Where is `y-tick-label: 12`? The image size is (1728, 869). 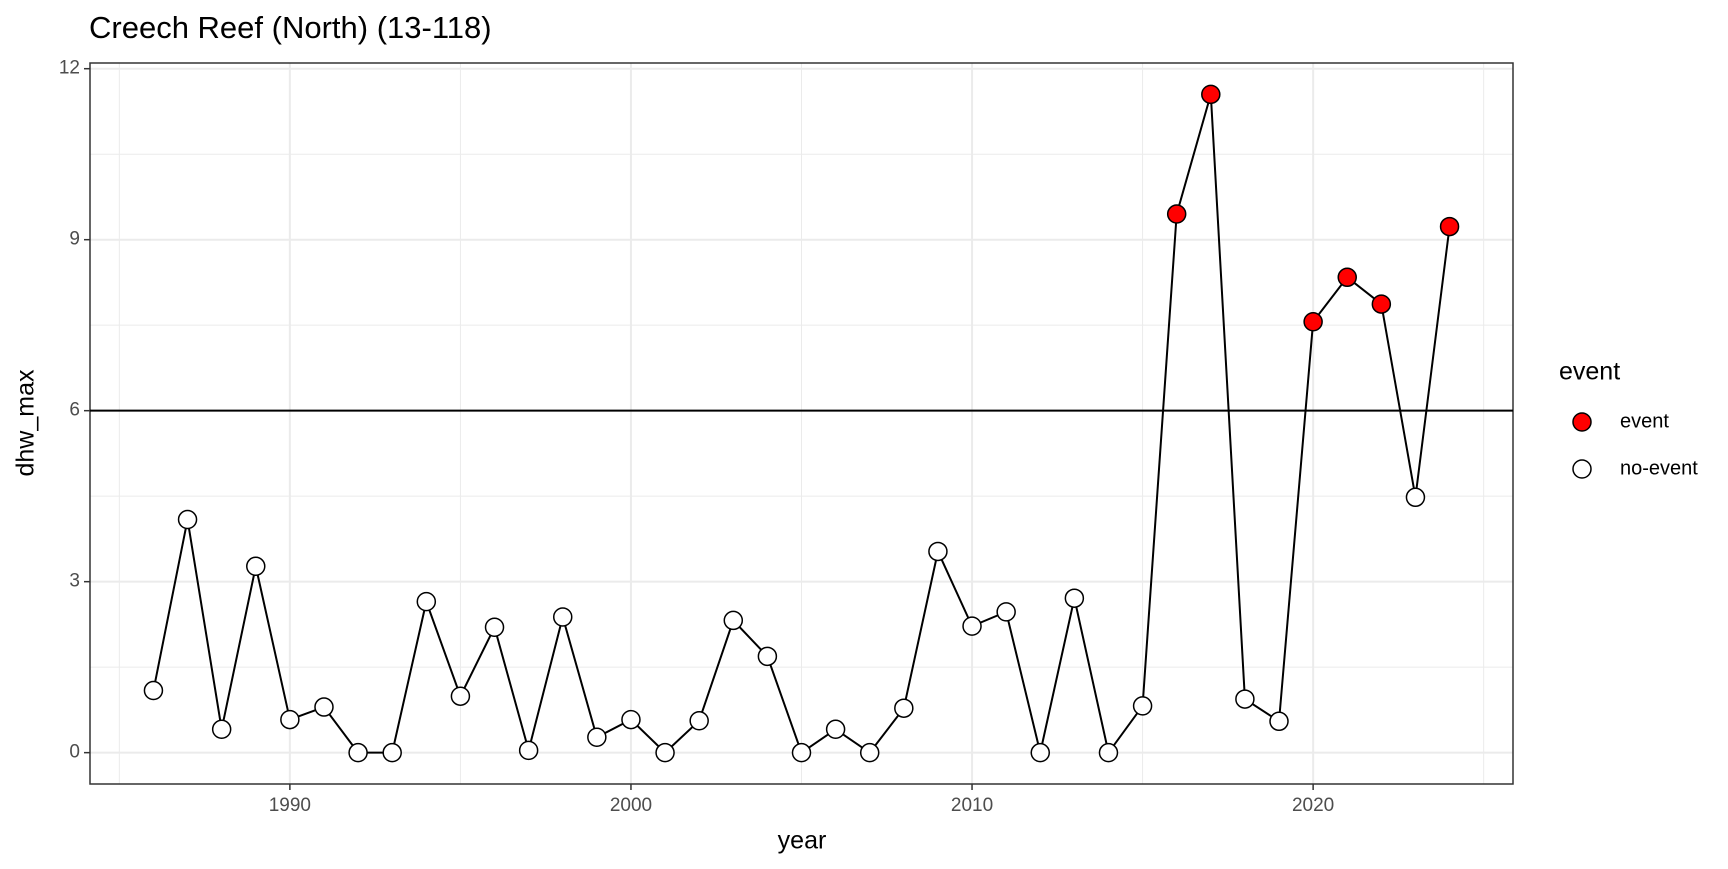
y-tick-label: 12 is located at coordinates (69, 68).